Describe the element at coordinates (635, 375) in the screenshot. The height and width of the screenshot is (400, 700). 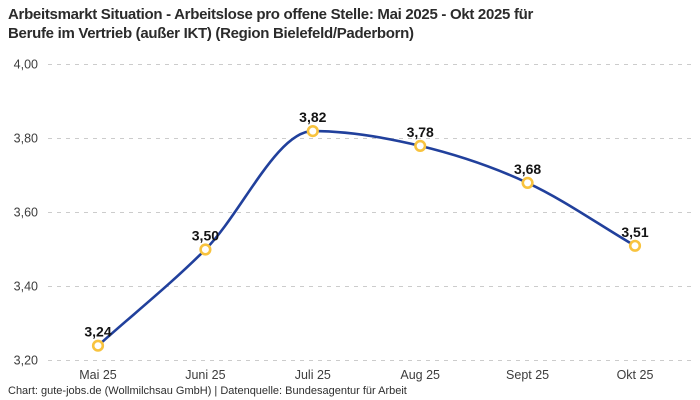
I see `x-tick-label: Okt 25` at that location.